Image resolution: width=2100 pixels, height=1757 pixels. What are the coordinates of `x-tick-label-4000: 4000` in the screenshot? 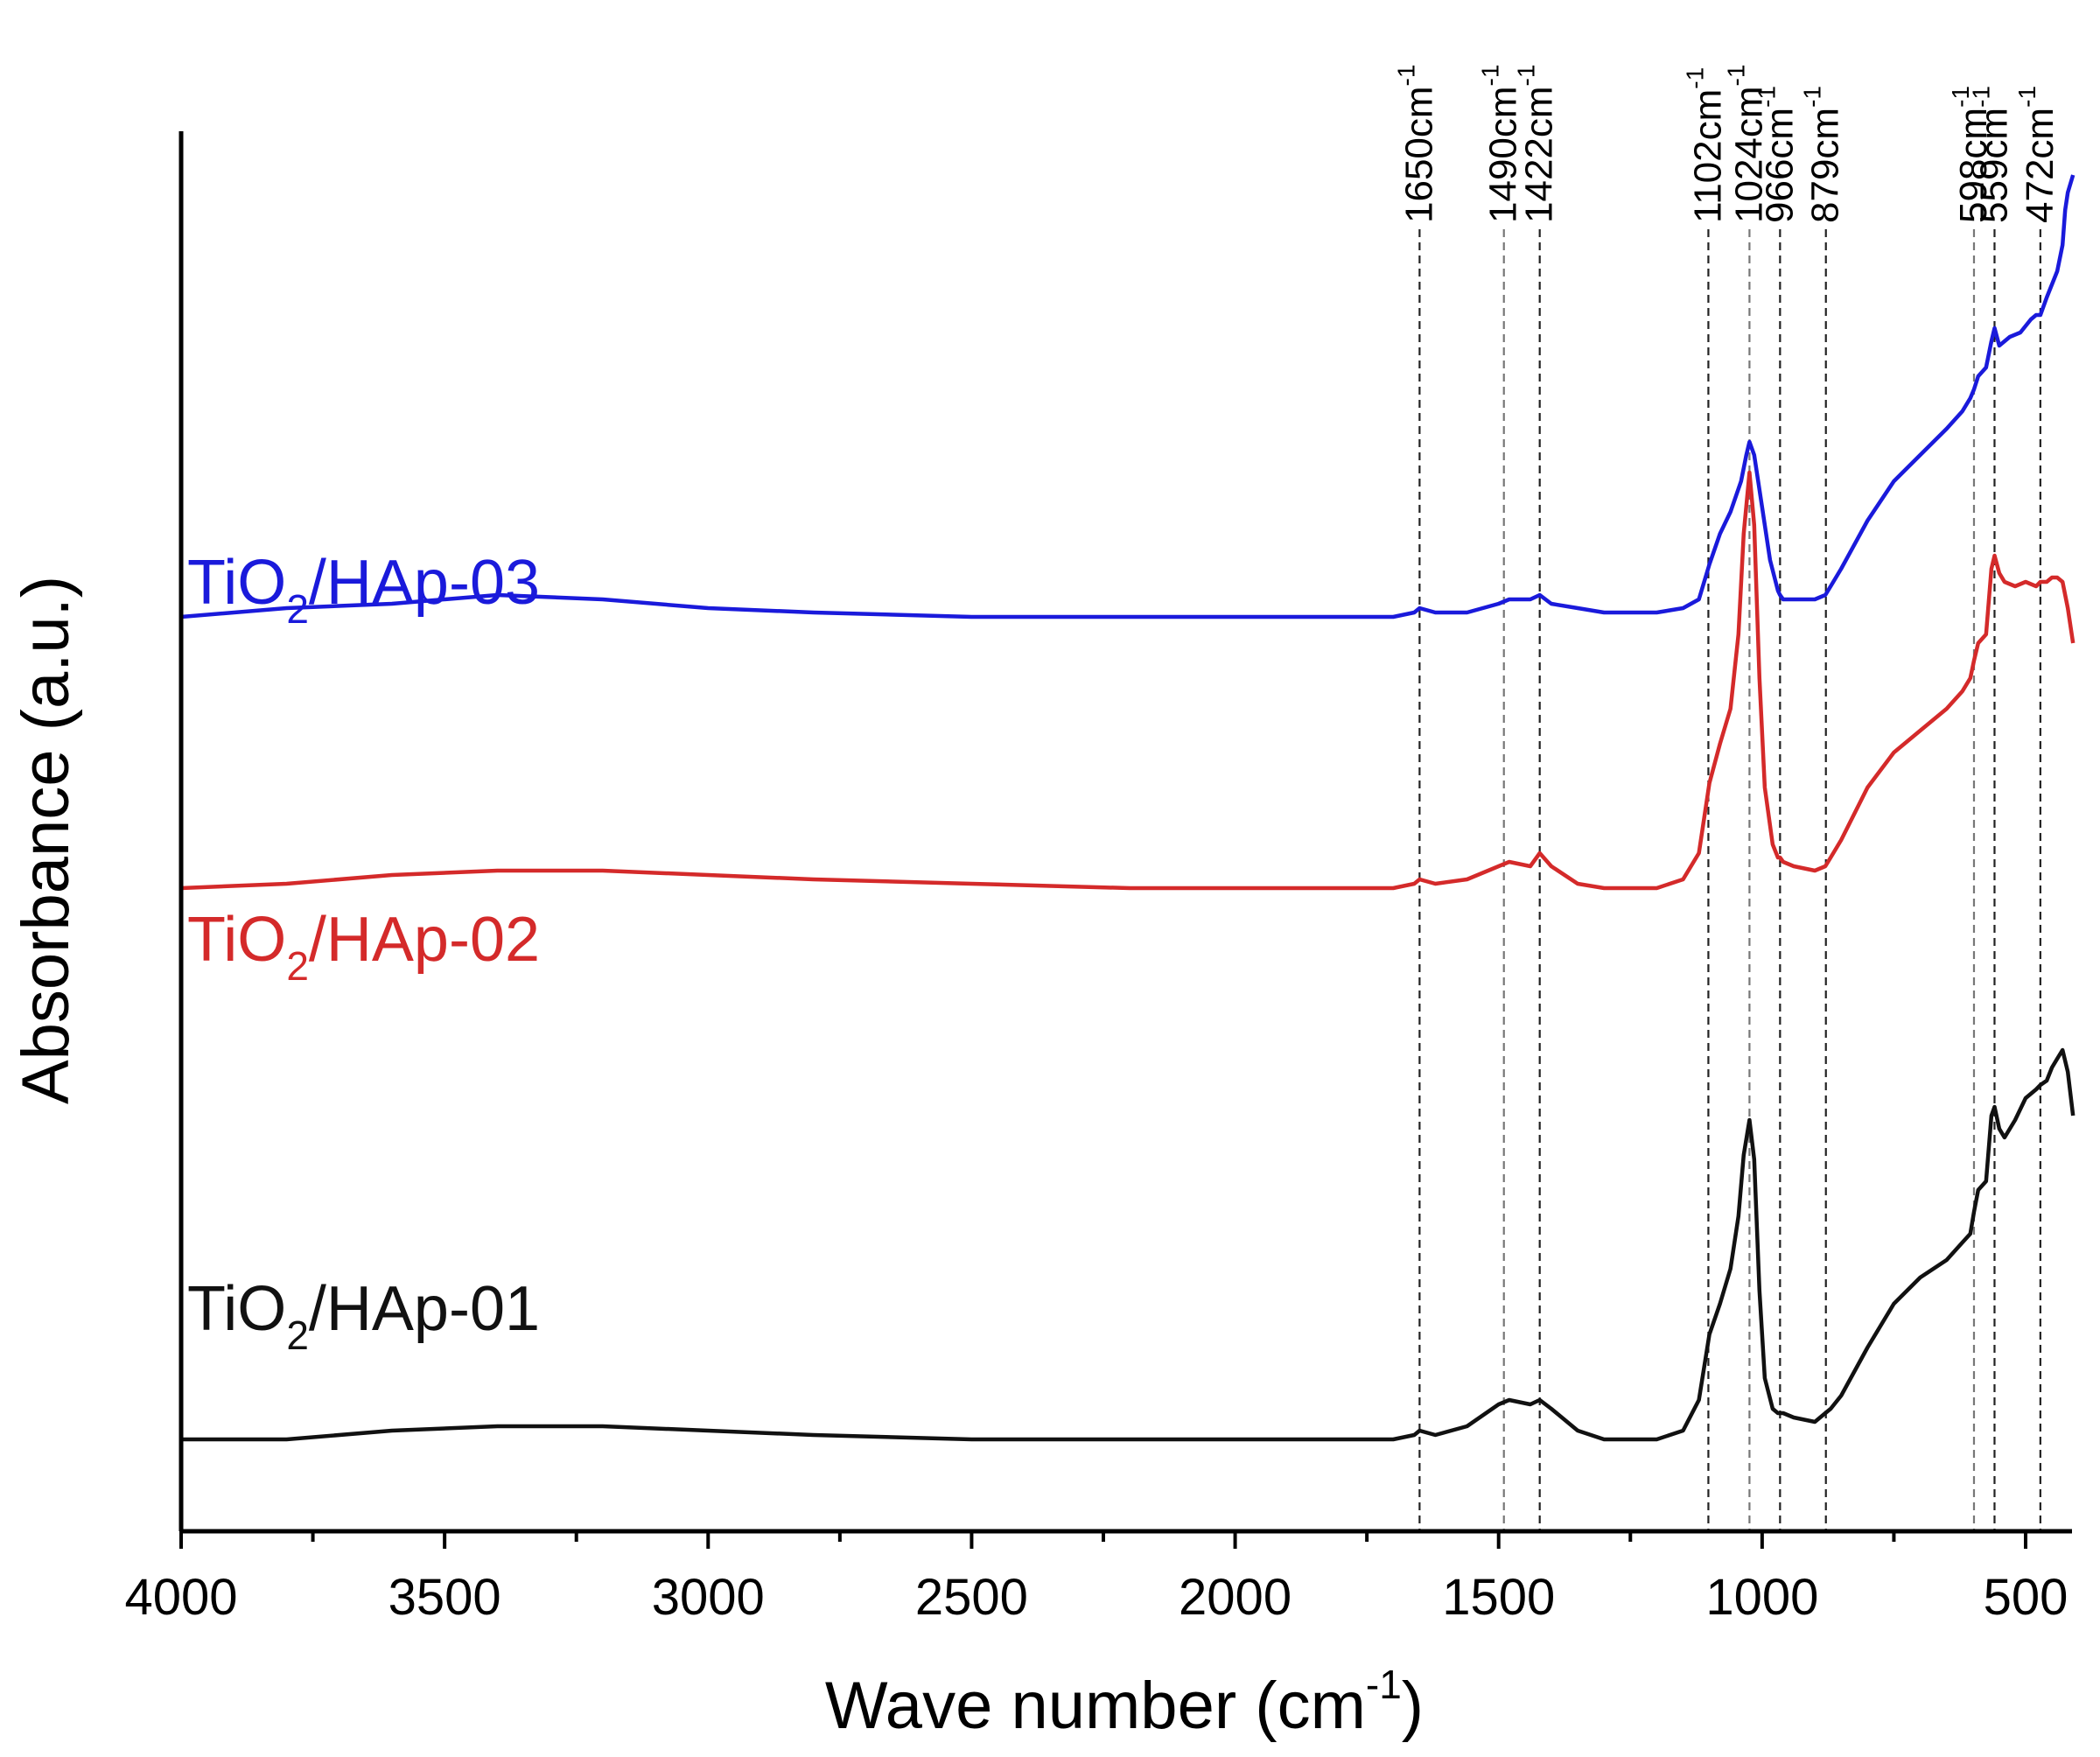 It's located at (180, 1597).